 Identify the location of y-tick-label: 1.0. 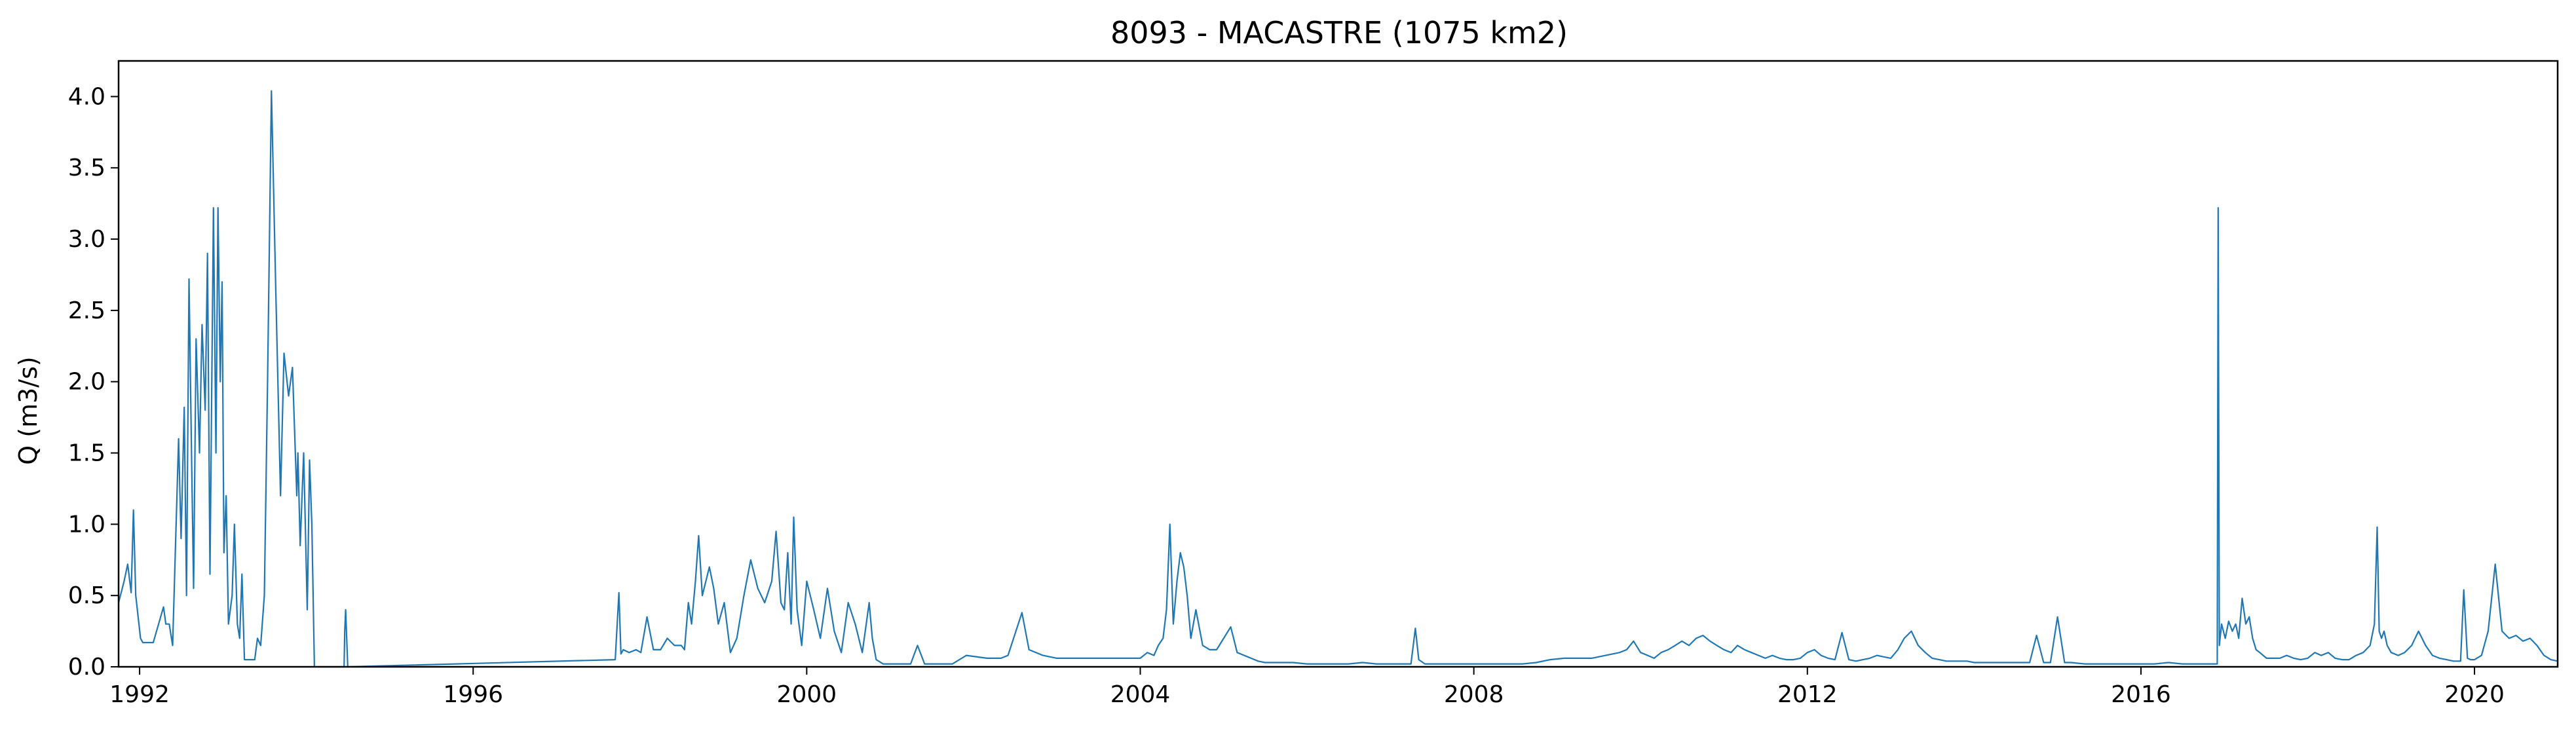
(86, 524).